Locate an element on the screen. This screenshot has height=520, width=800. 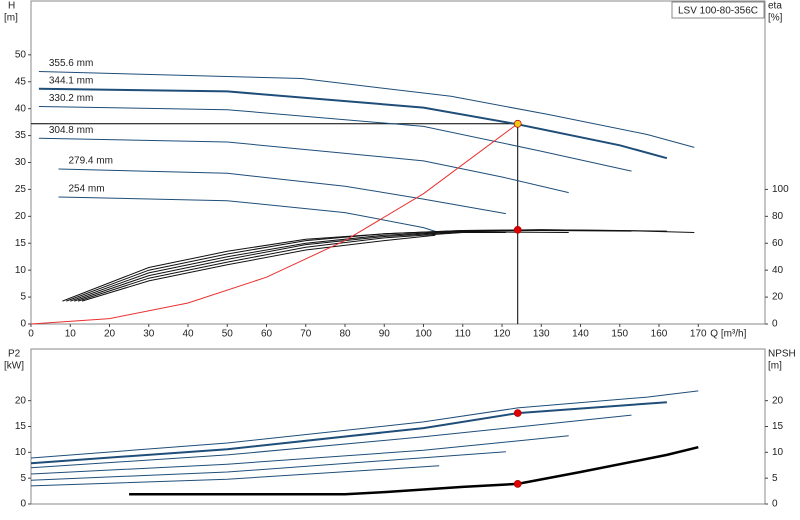
curve-label: 344.1 mm is located at coordinates (71, 80).